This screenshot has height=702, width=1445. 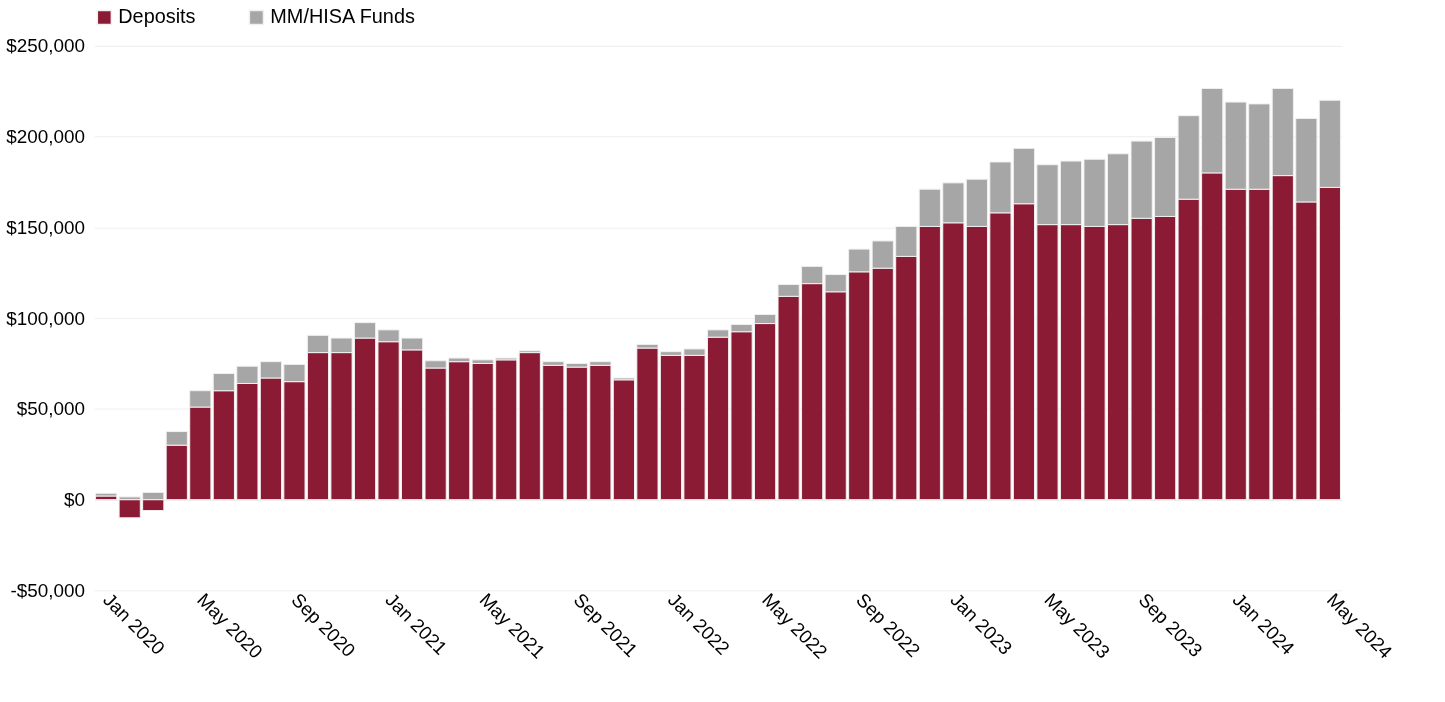 What do you see at coordinates (45, 46) in the screenshot?
I see `y-tick-label: $250,000` at bounding box center [45, 46].